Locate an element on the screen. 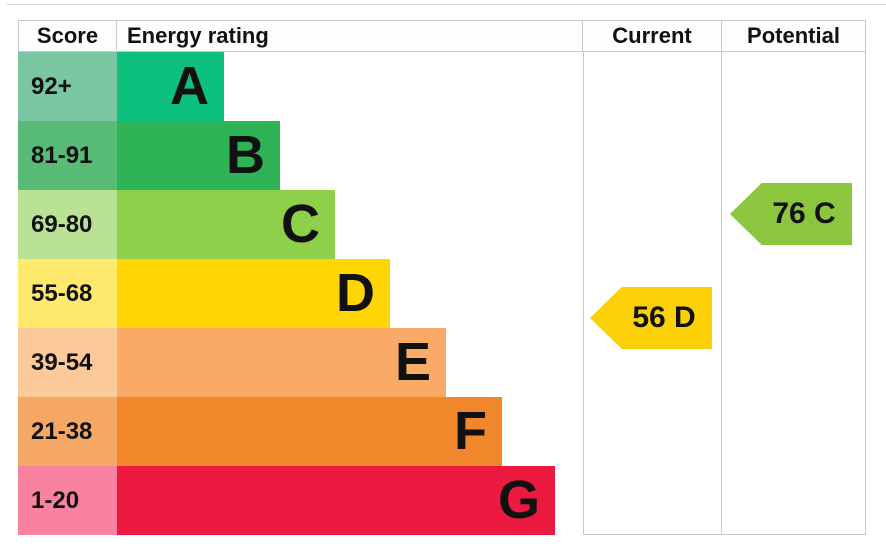  band-score-range: 69-80 is located at coordinates (67, 224).